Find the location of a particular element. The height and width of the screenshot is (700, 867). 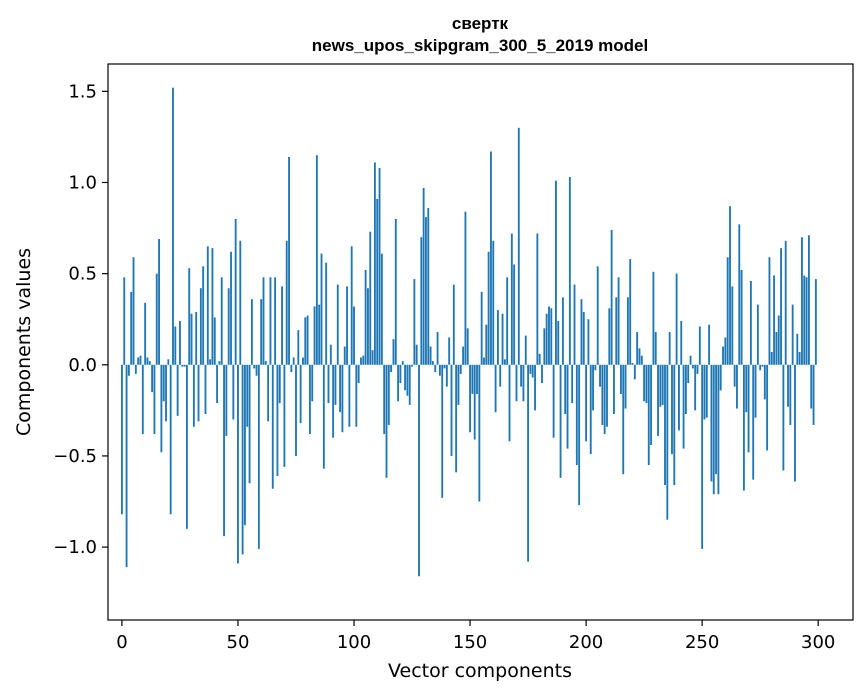

x-tick-label: 300 is located at coordinates (818, 642).